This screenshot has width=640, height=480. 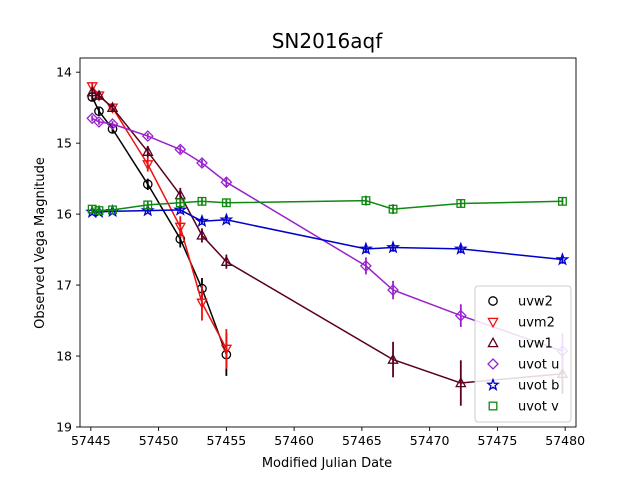 What do you see at coordinates (362, 440) in the screenshot?
I see `x-tick-label: 57465` at bounding box center [362, 440].